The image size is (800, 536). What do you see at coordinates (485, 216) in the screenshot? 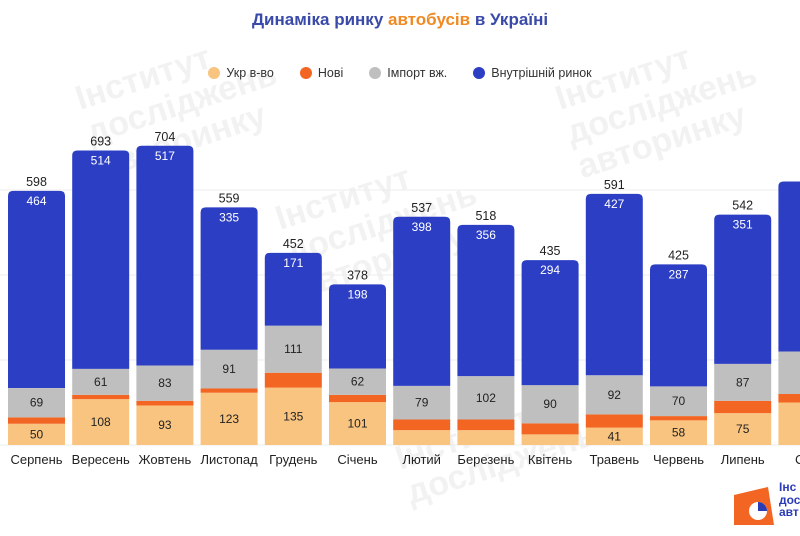
I see `total-label: 518` at bounding box center [485, 216].